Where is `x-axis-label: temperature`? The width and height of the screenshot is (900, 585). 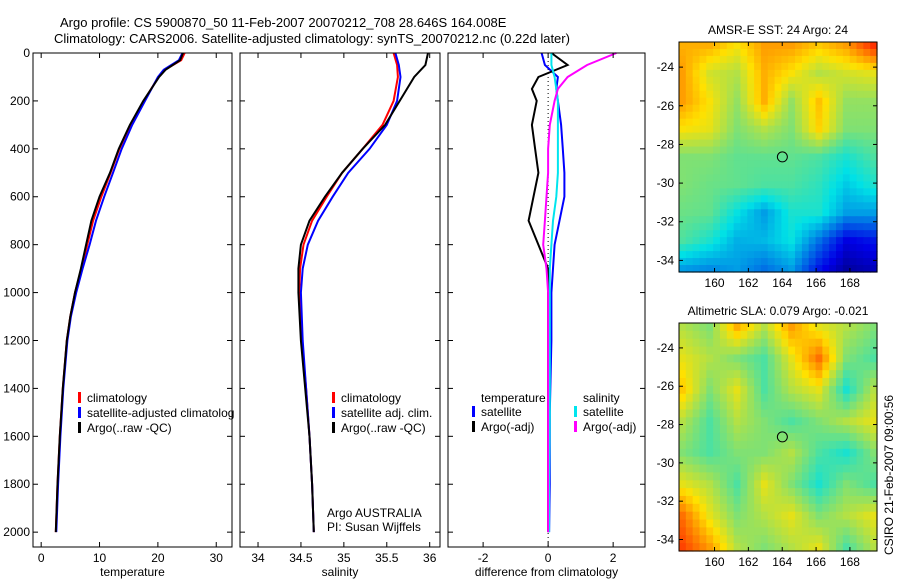 x-axis-label: temperature is located at coordinates (132, 572).